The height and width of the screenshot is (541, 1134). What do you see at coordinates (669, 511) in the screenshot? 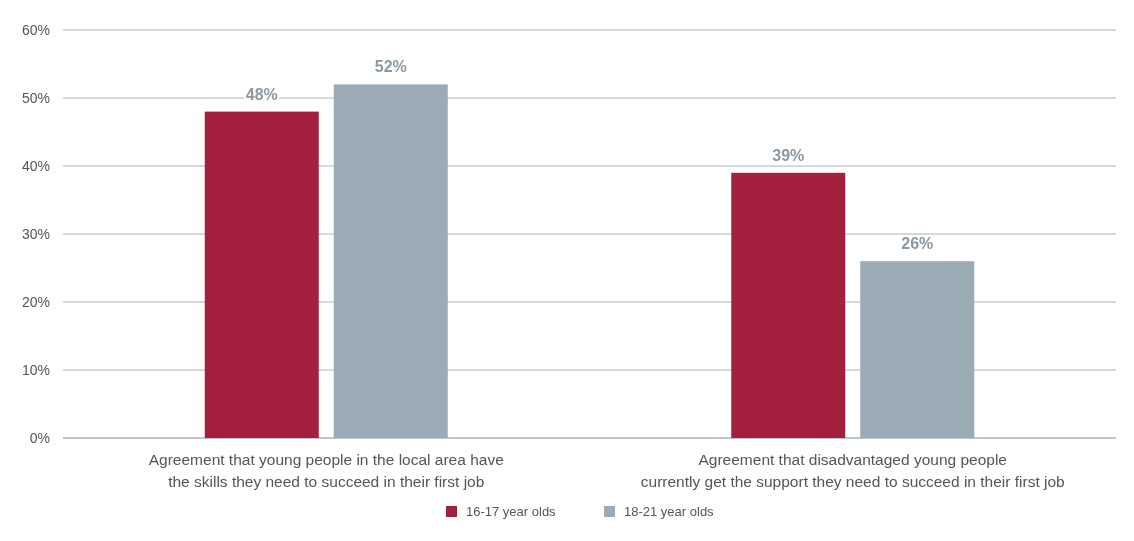
I see `legend-label: 18-21 year olds` at bounding box center [669, 511].